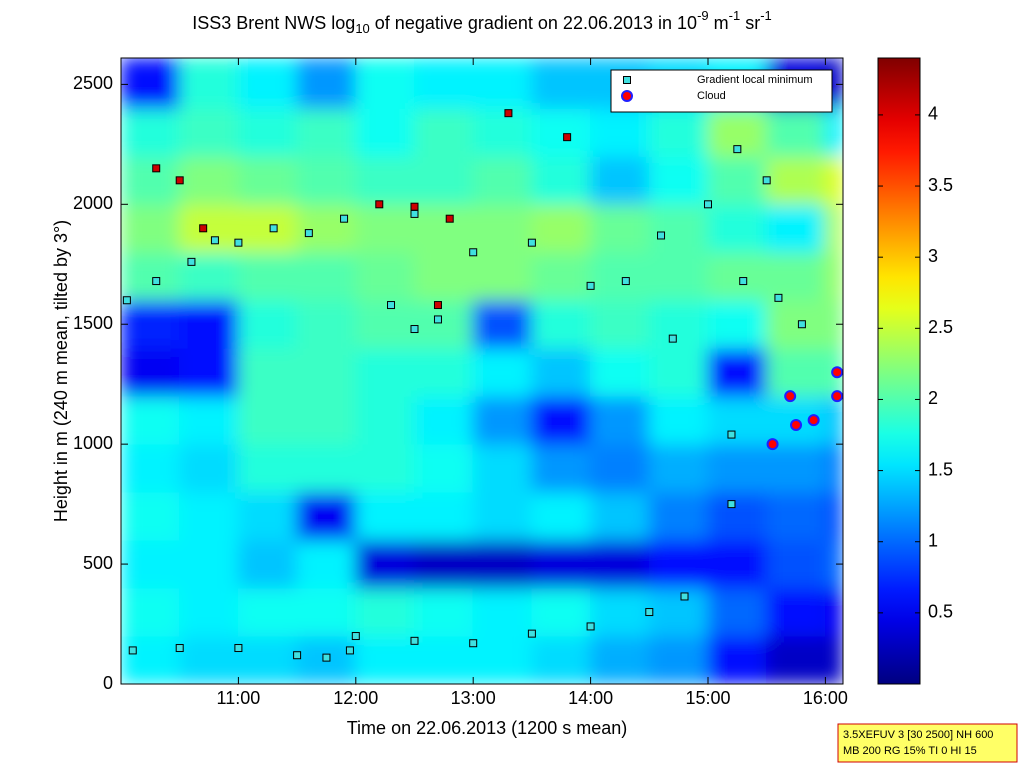  I want to click on colorbar-tick-label: 1, so click(933, 540).